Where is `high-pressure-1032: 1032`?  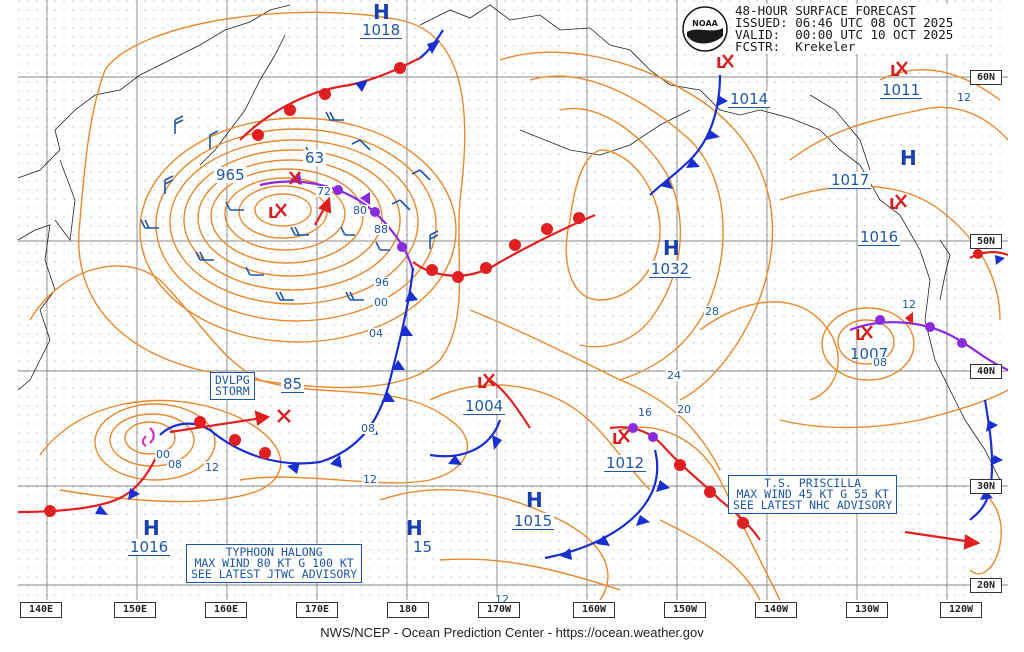 high-pressure-1032: 1032 is located at coordinates (670, 269).